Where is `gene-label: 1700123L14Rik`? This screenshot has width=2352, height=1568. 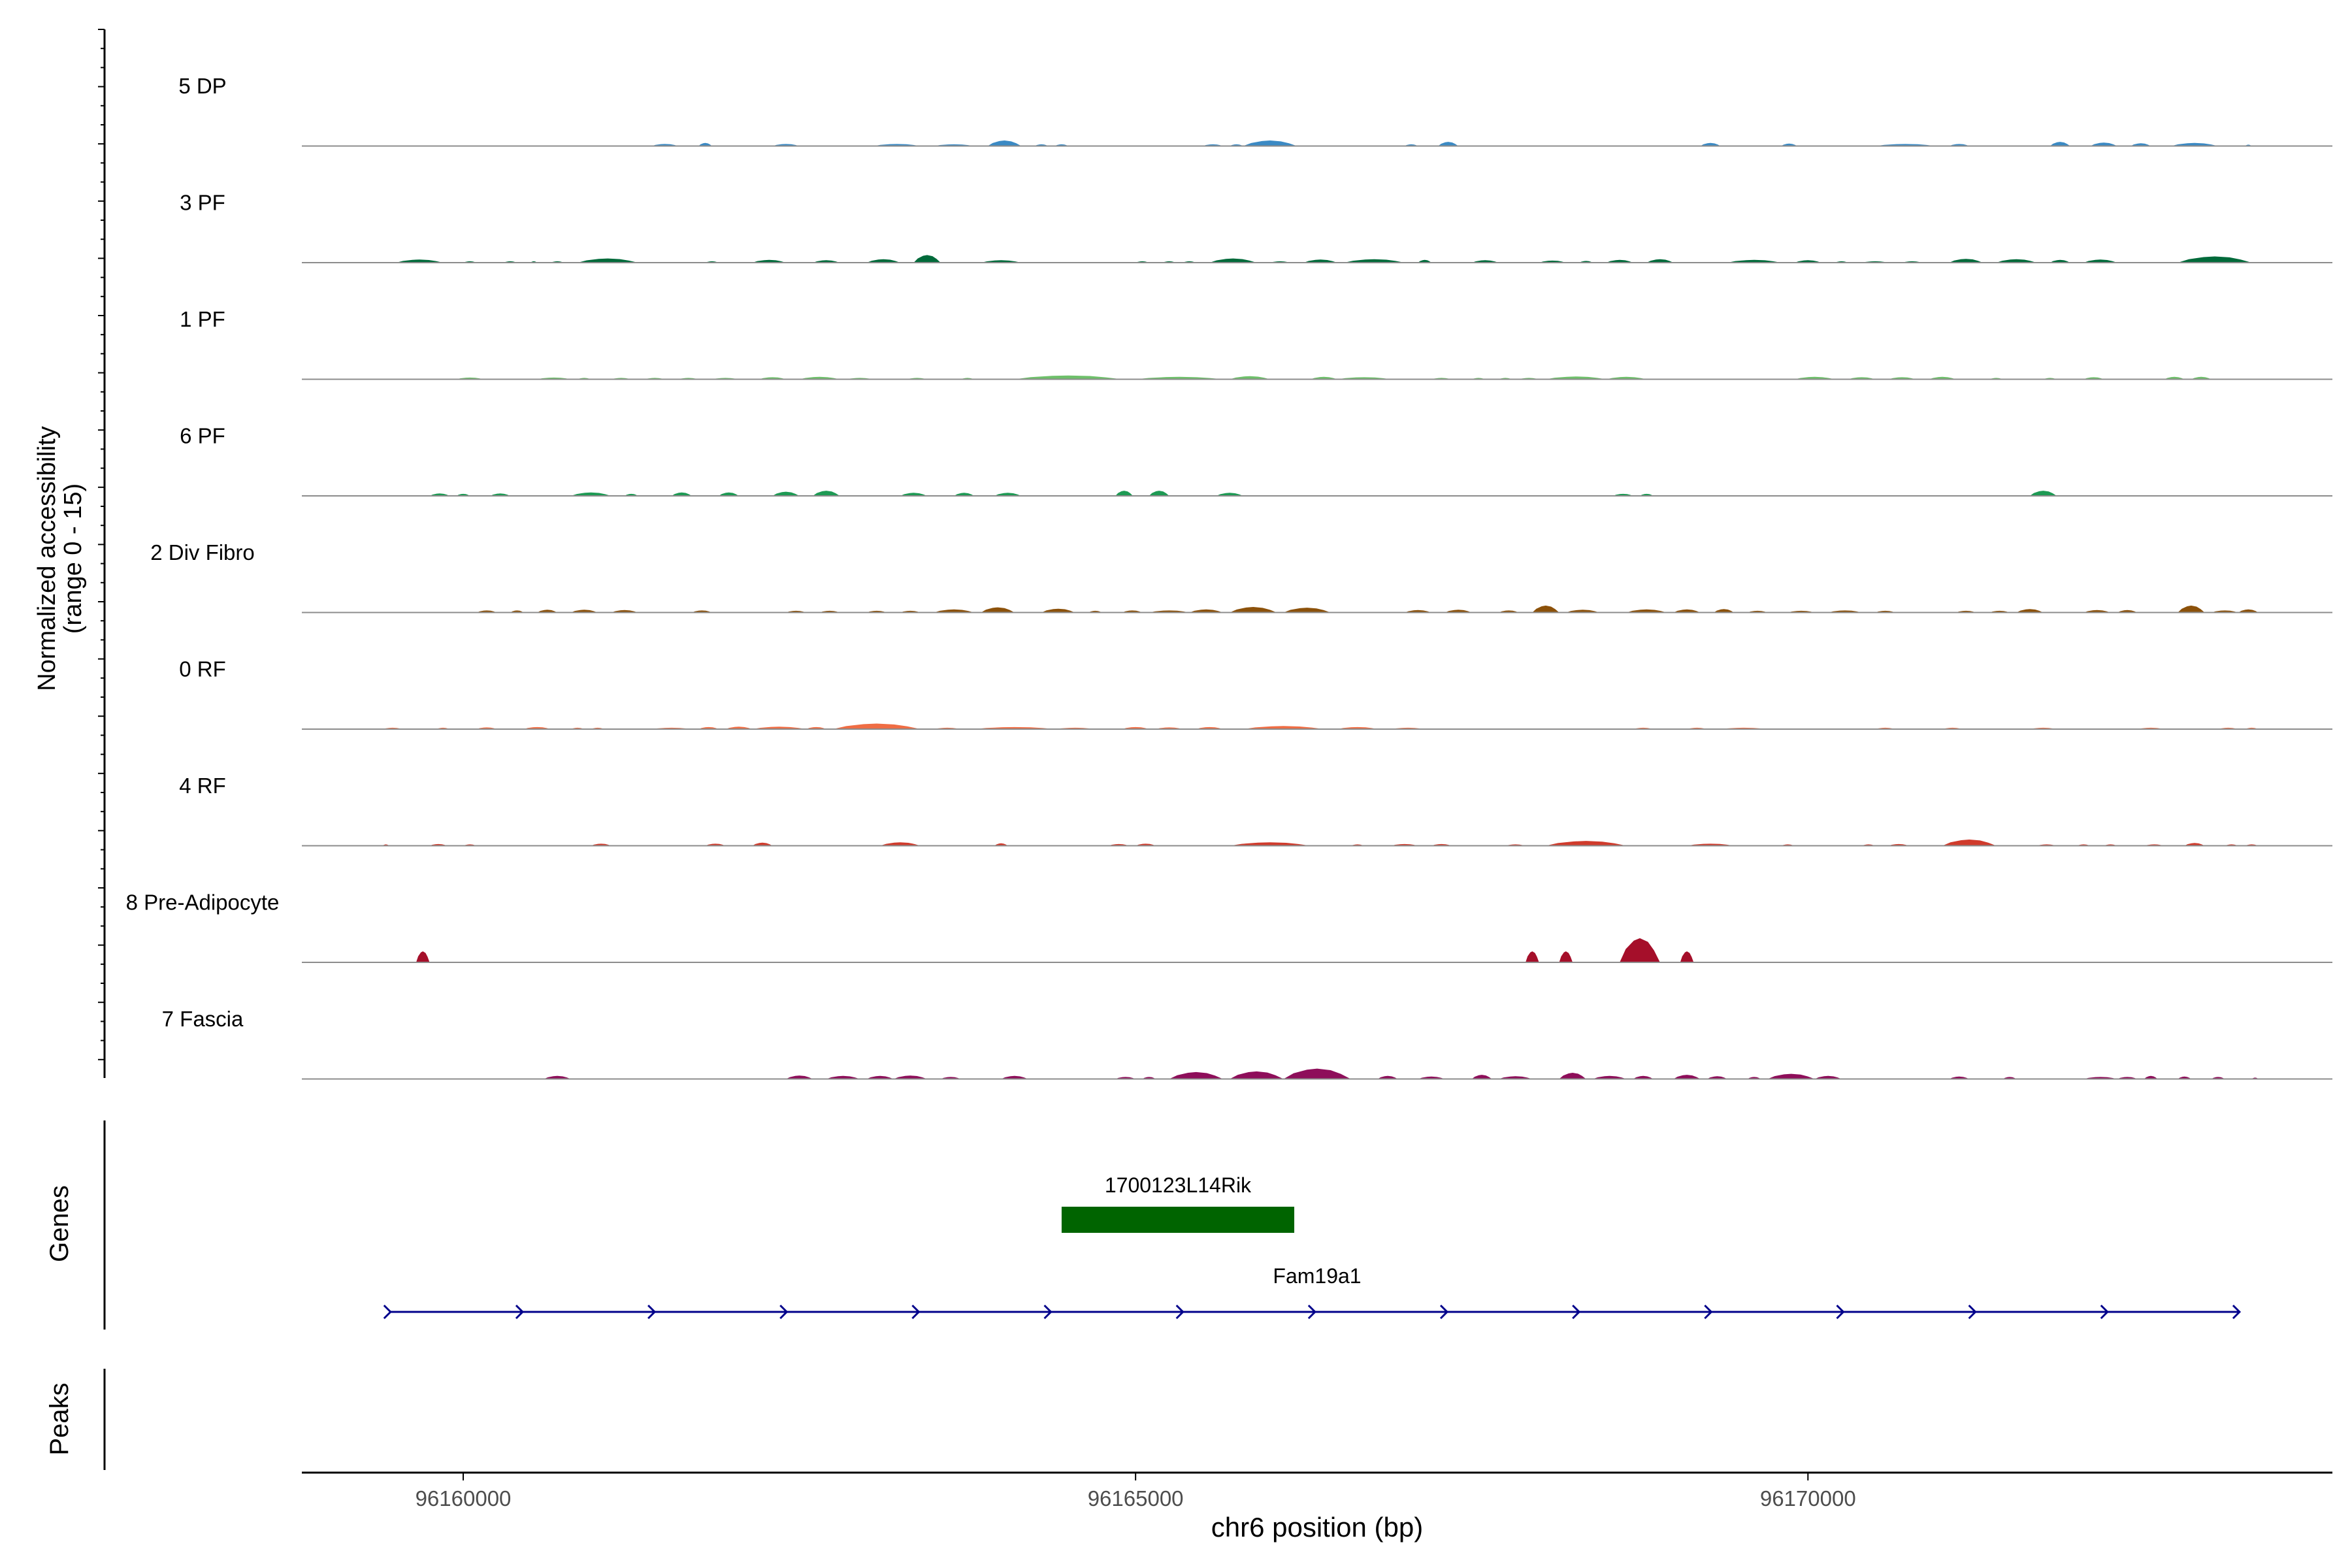 gene-label: 1700123L14Rik is located at coordinates (1178, 1185).